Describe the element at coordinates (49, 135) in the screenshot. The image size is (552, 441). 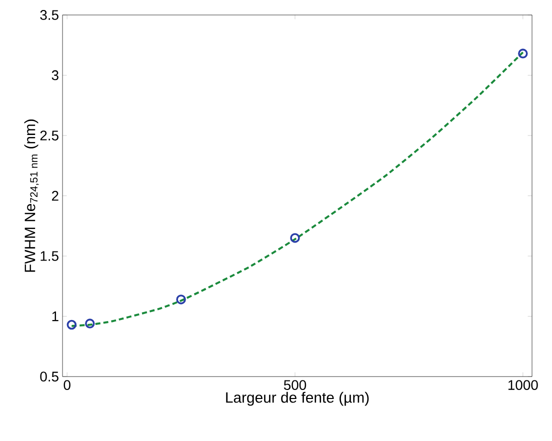
I see `y-tick-label: 2.5` at that location.